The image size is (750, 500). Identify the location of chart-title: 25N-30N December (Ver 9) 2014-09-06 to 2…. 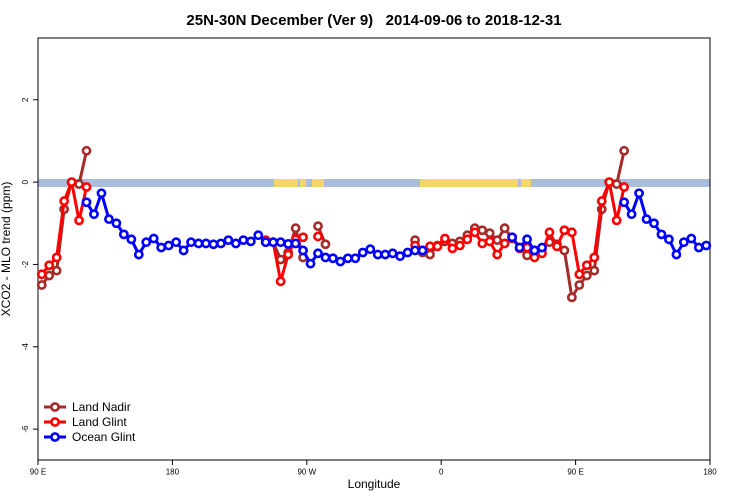
(373, 20).